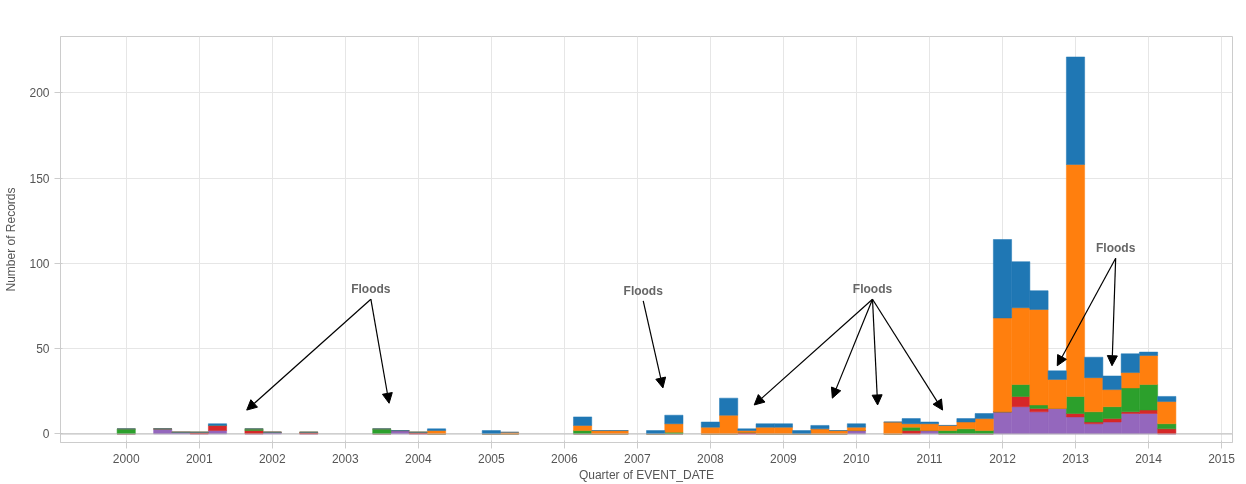  Describe the element at coordinates (345, 458) in the screenshot. I see `x-tick-label: 2003` at that location.